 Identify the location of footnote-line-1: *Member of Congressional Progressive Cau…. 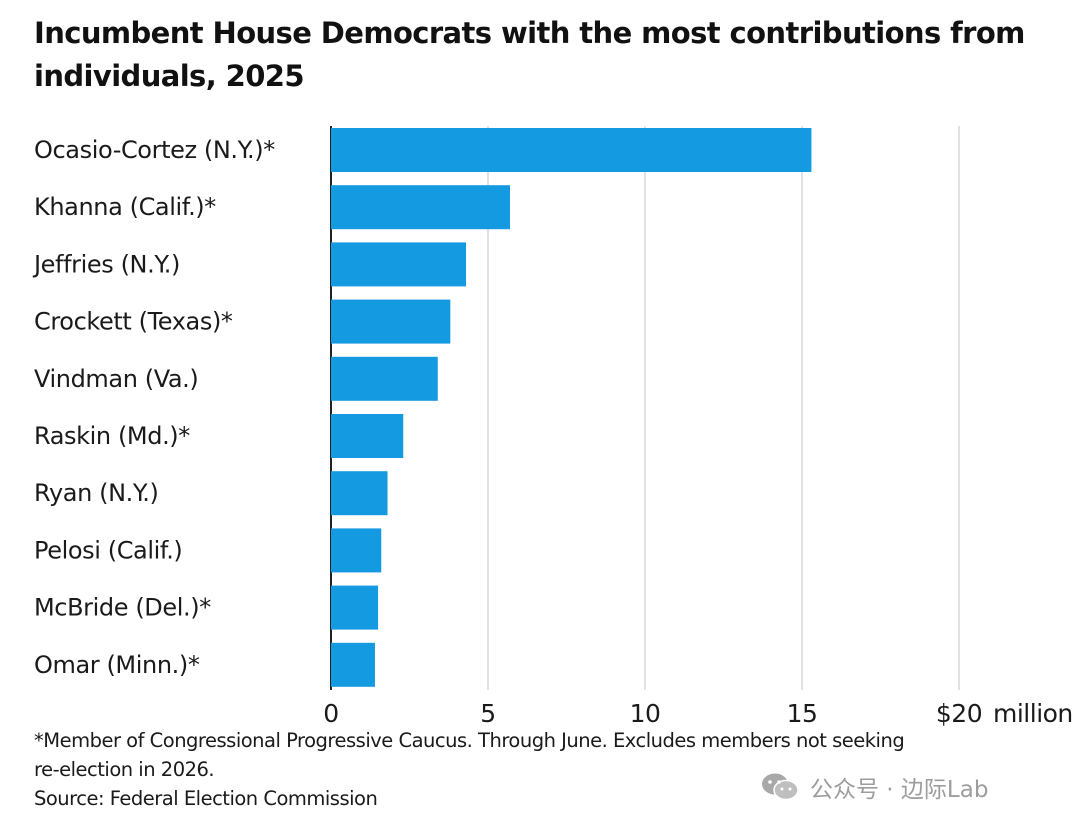
(469, 740).